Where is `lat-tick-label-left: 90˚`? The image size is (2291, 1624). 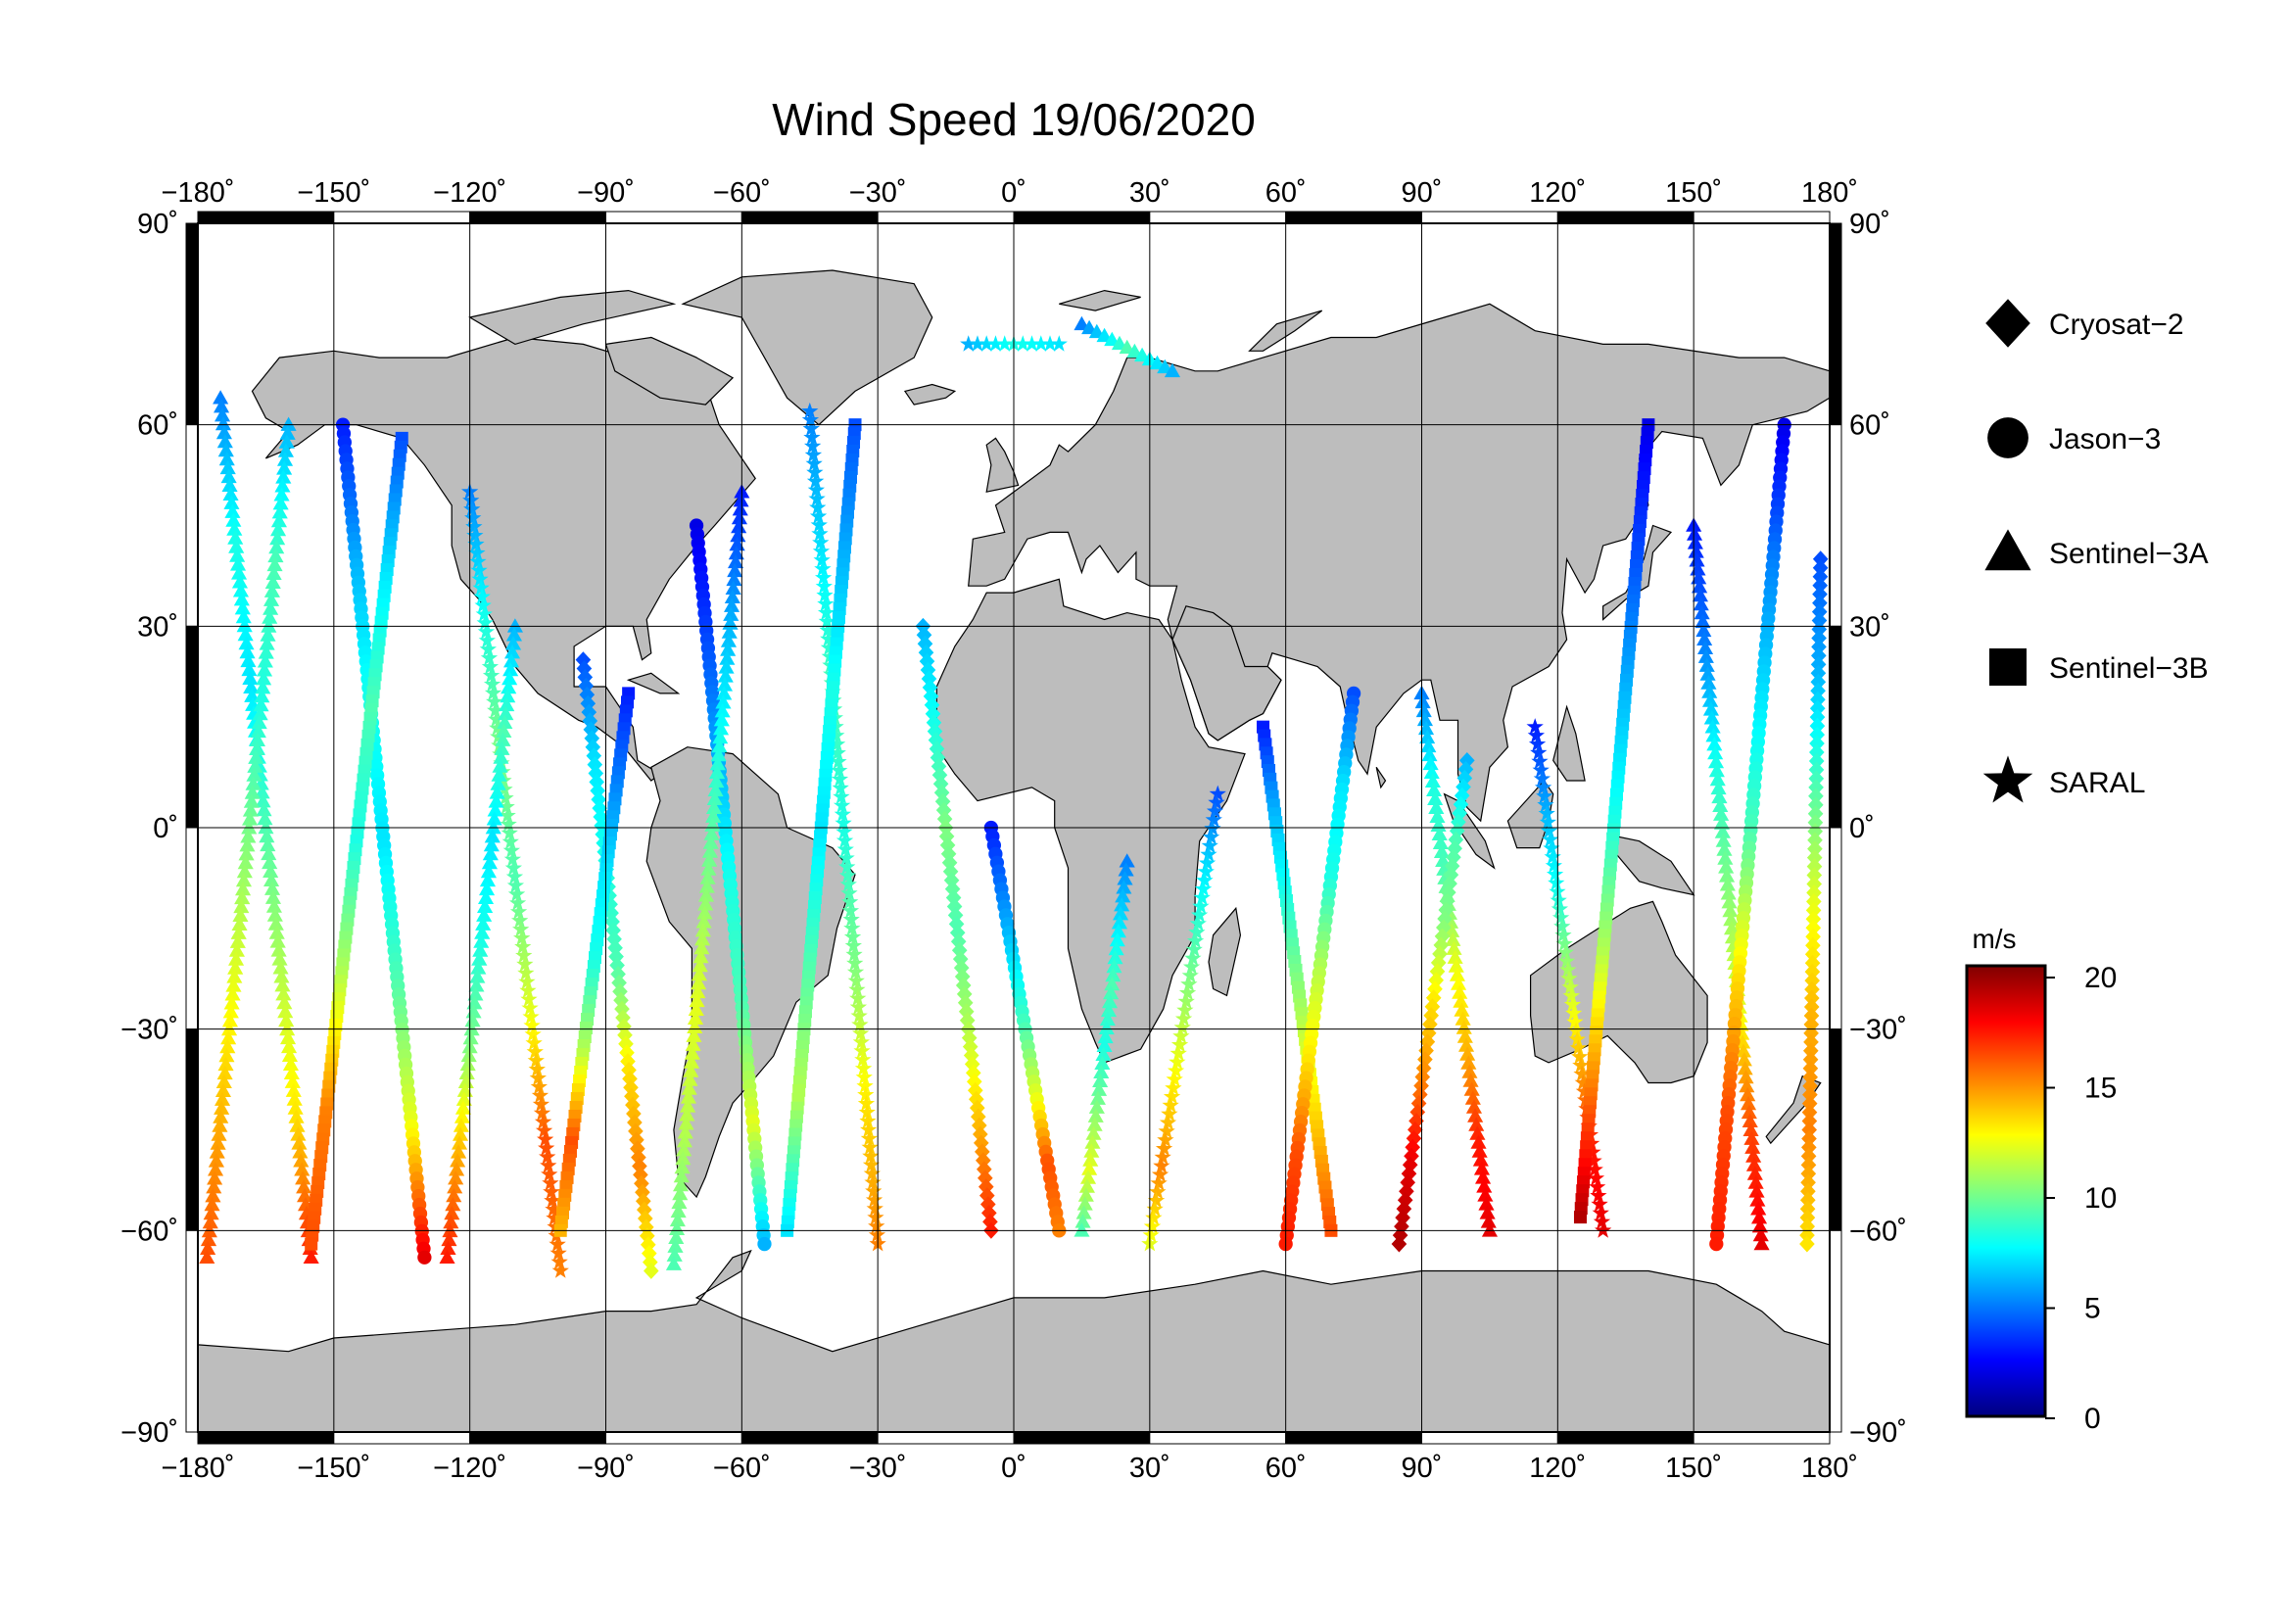
lat-tick-label-left: 90˚ is located at coordinates (157, 224).